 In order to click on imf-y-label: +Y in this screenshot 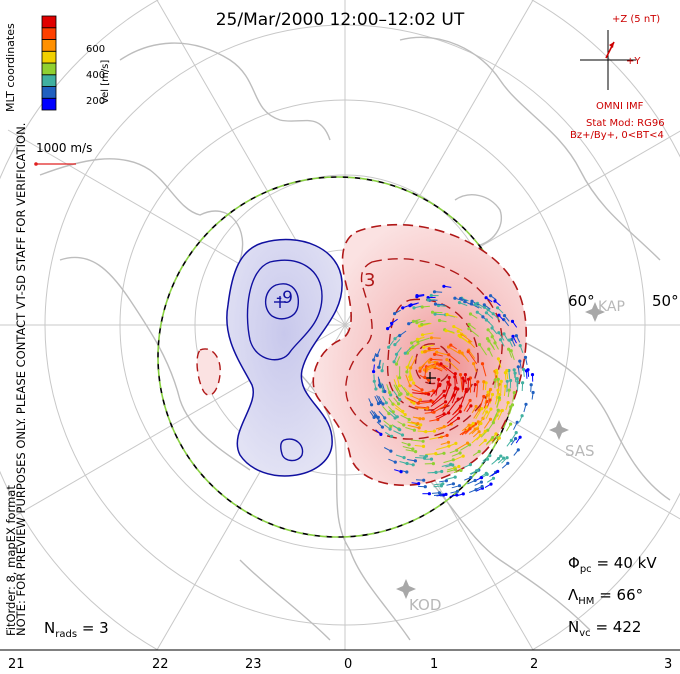, I will do `click(633, 61)`.